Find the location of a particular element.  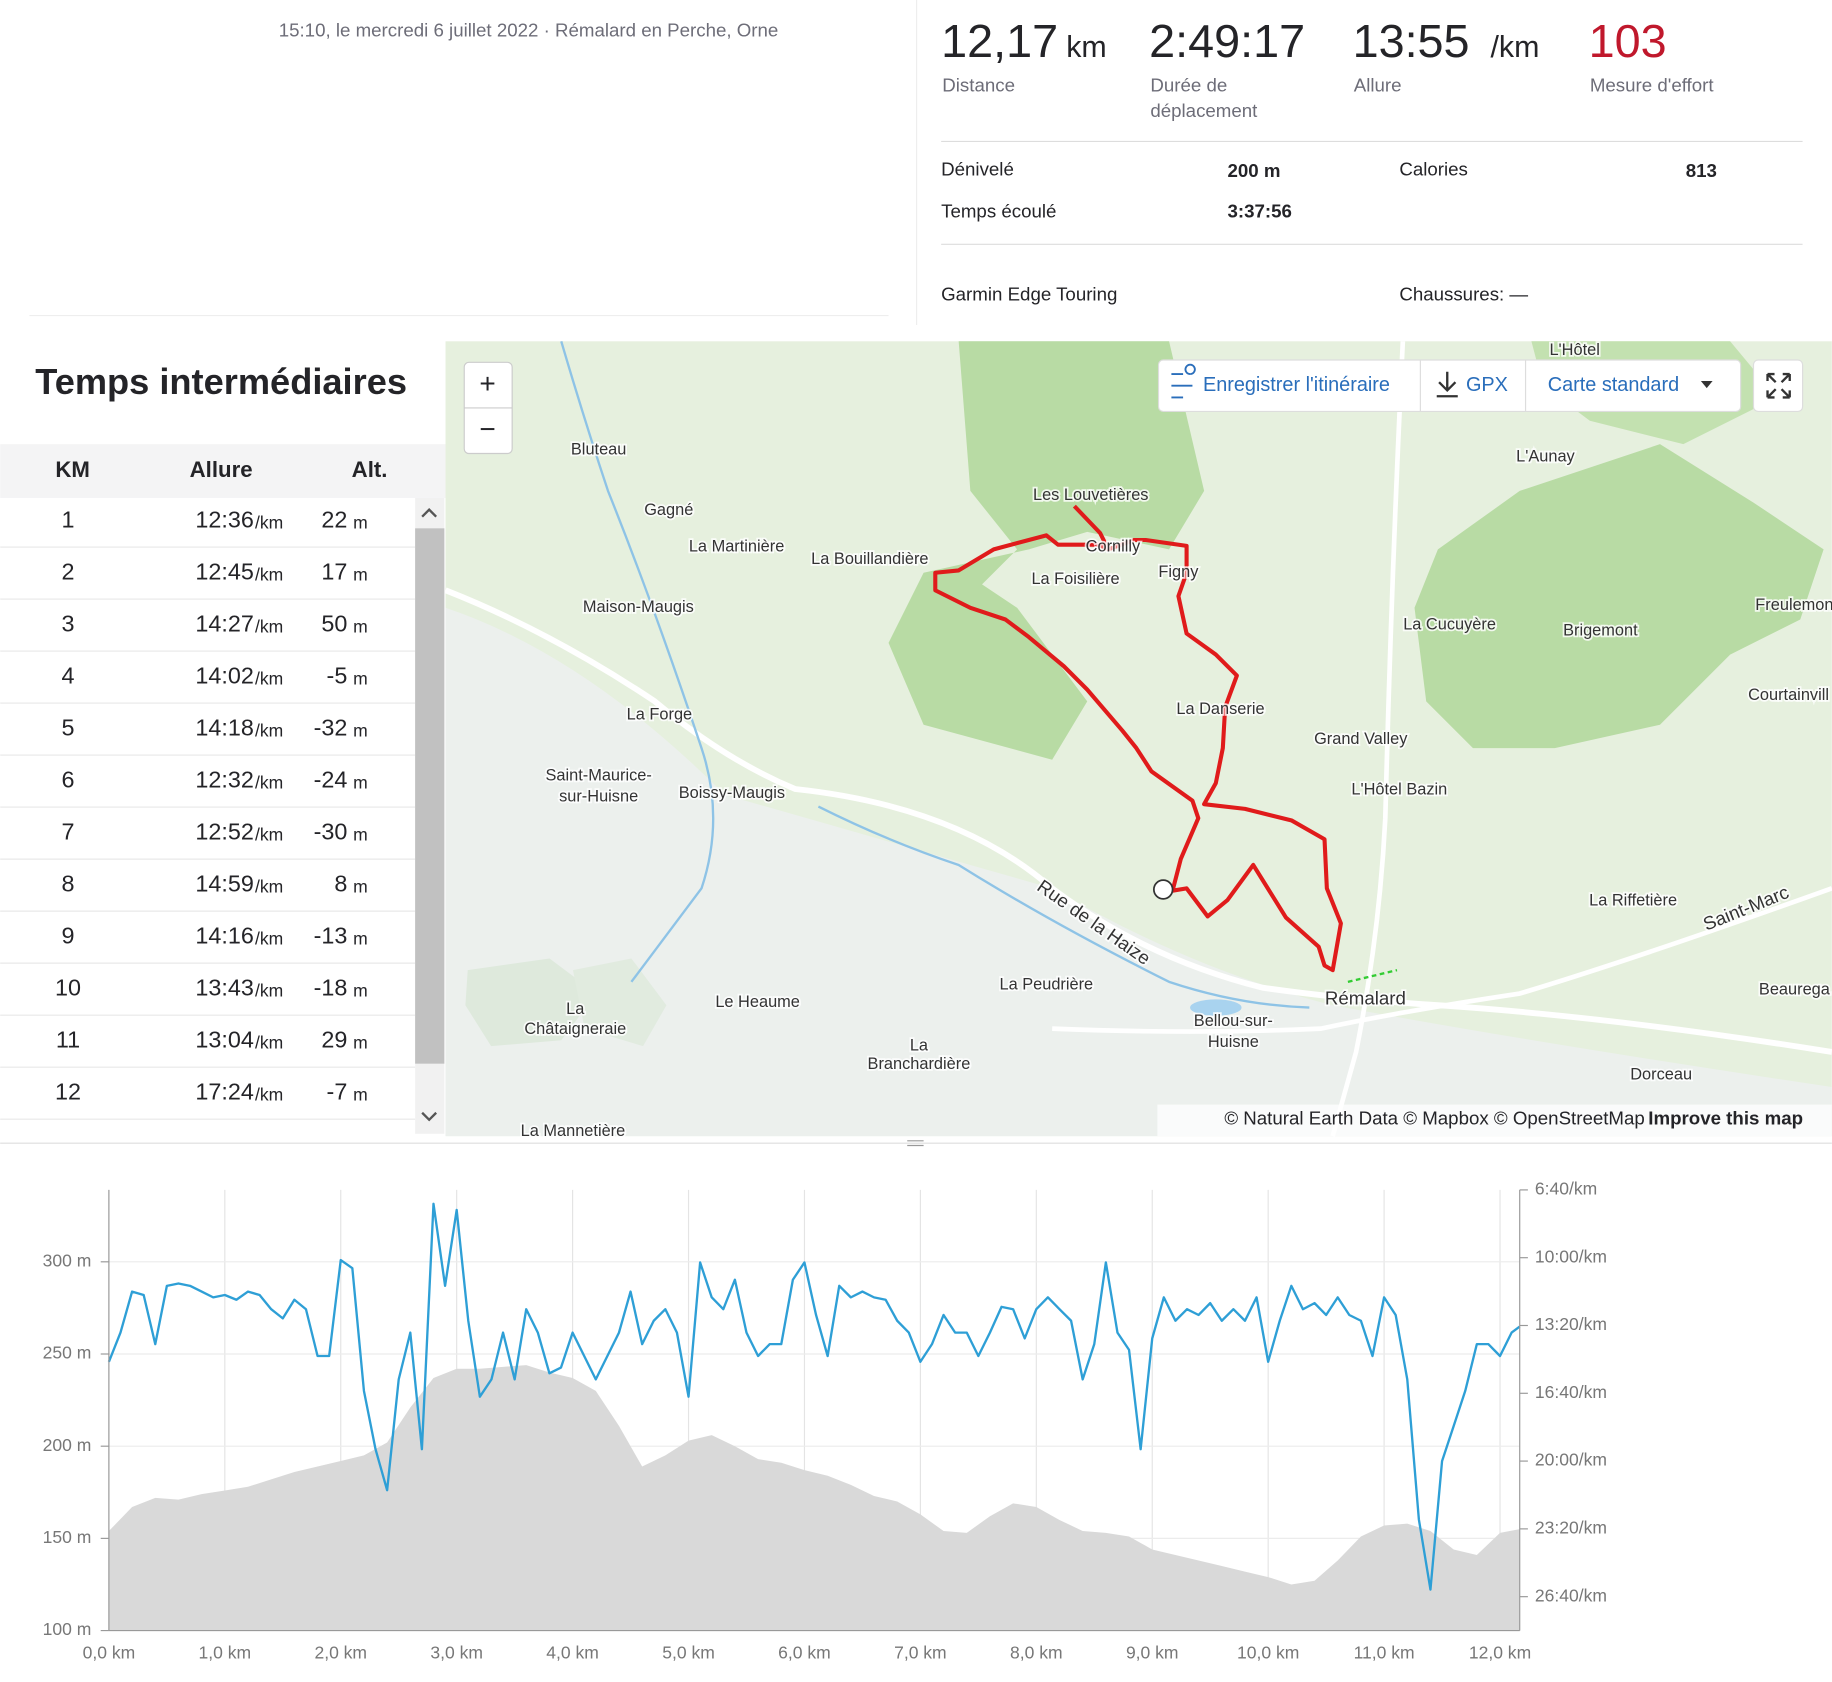

scrollbar-thumb is located at coordinates (430, 796).